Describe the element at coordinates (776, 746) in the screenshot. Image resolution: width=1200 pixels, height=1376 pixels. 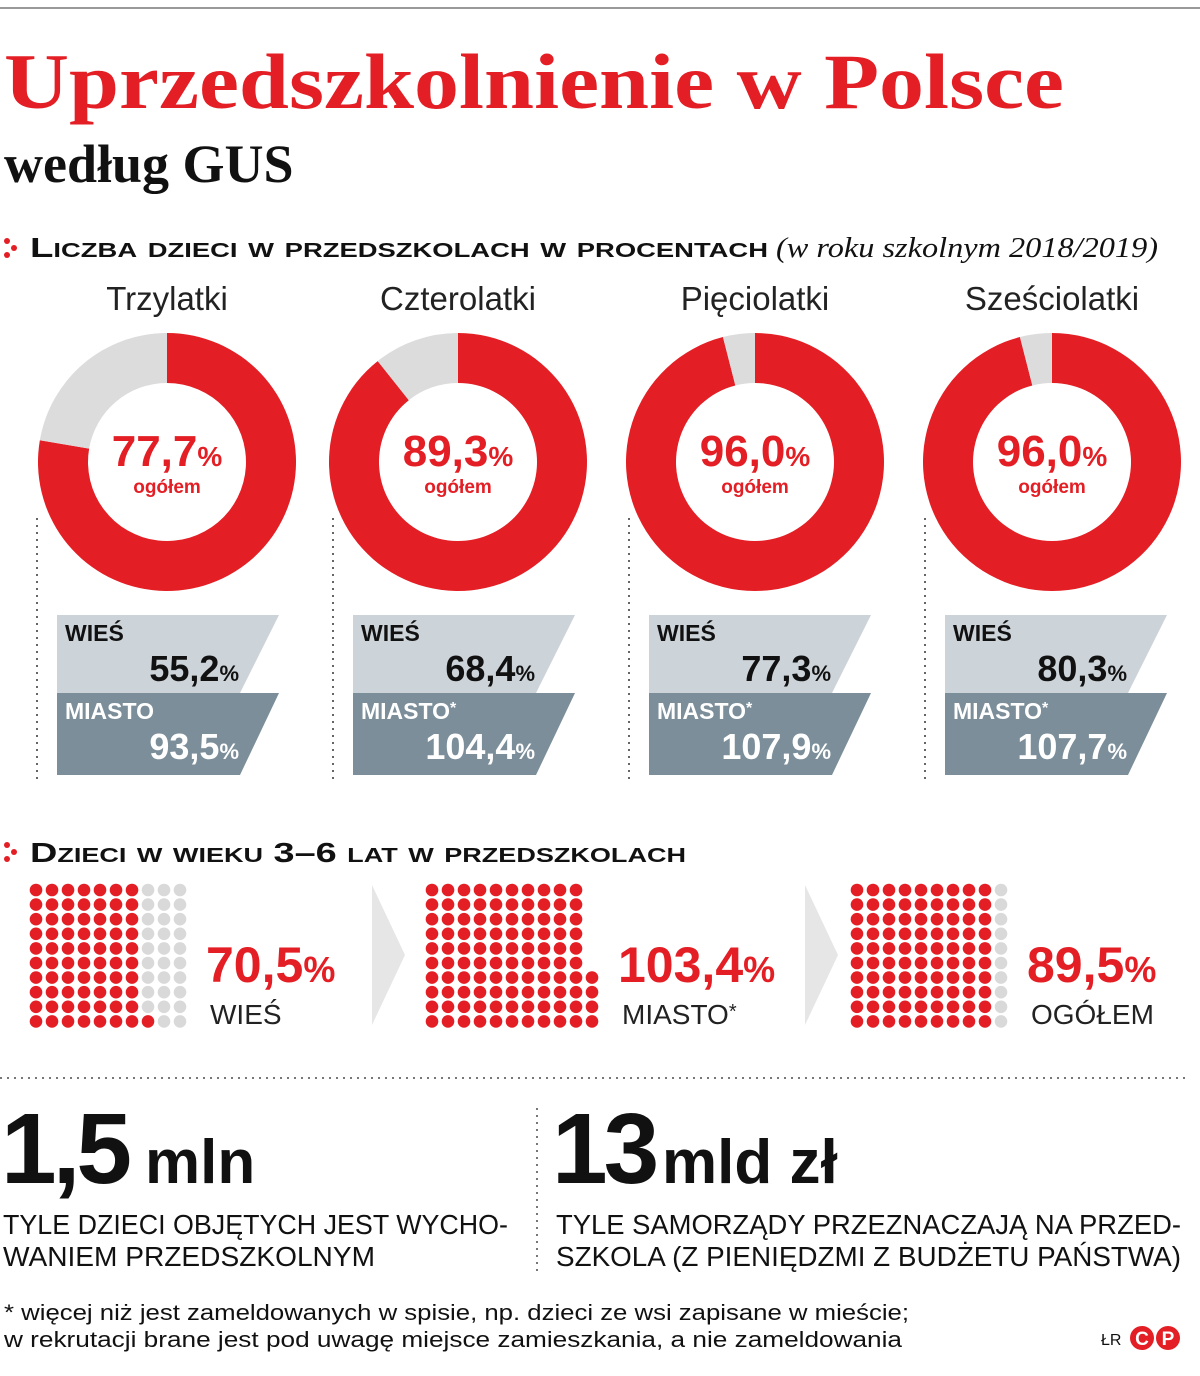
I see `breakdown-value: 107,9%` at that location.